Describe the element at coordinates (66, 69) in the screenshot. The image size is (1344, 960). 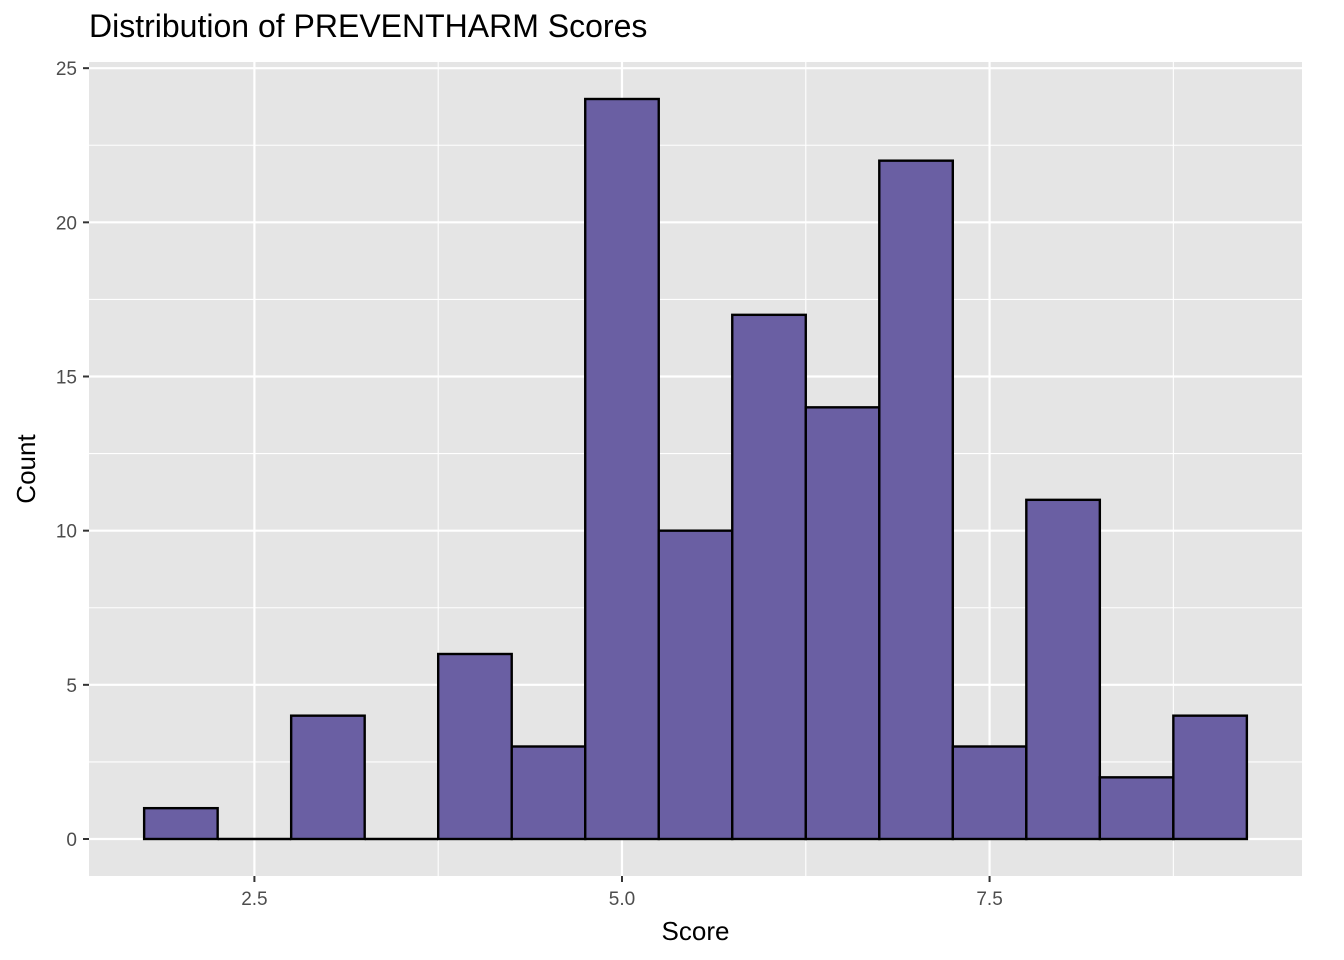
I see `y-tick-label: 25` at that location.